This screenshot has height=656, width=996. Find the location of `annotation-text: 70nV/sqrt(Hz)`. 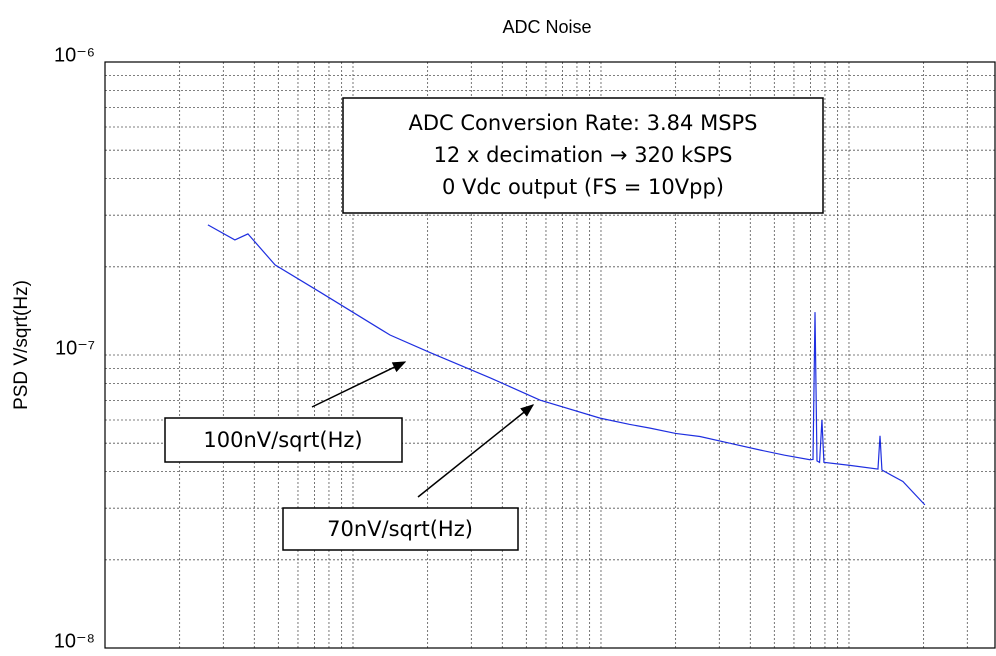

annotation-text: 70nV/sqrt(Hz) is located at coordinates (400, 529).